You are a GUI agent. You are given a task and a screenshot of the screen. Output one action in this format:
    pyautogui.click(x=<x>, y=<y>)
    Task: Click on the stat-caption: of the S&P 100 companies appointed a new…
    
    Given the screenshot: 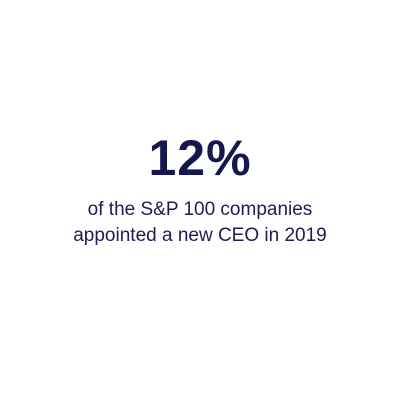 What is the action you would take?
    pyautogui.click(x=200, y=223)
    